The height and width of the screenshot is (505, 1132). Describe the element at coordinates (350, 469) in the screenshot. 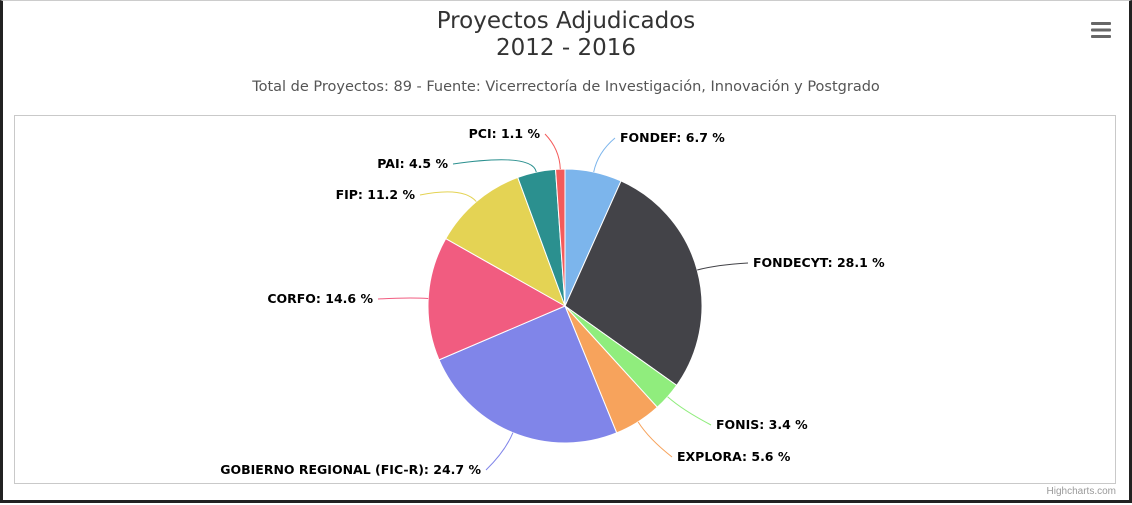

I see `data-label-gobierno-regional-fic-r: GOBIERNO REGIONAL (FIC-R): 24.7 %` at that location.